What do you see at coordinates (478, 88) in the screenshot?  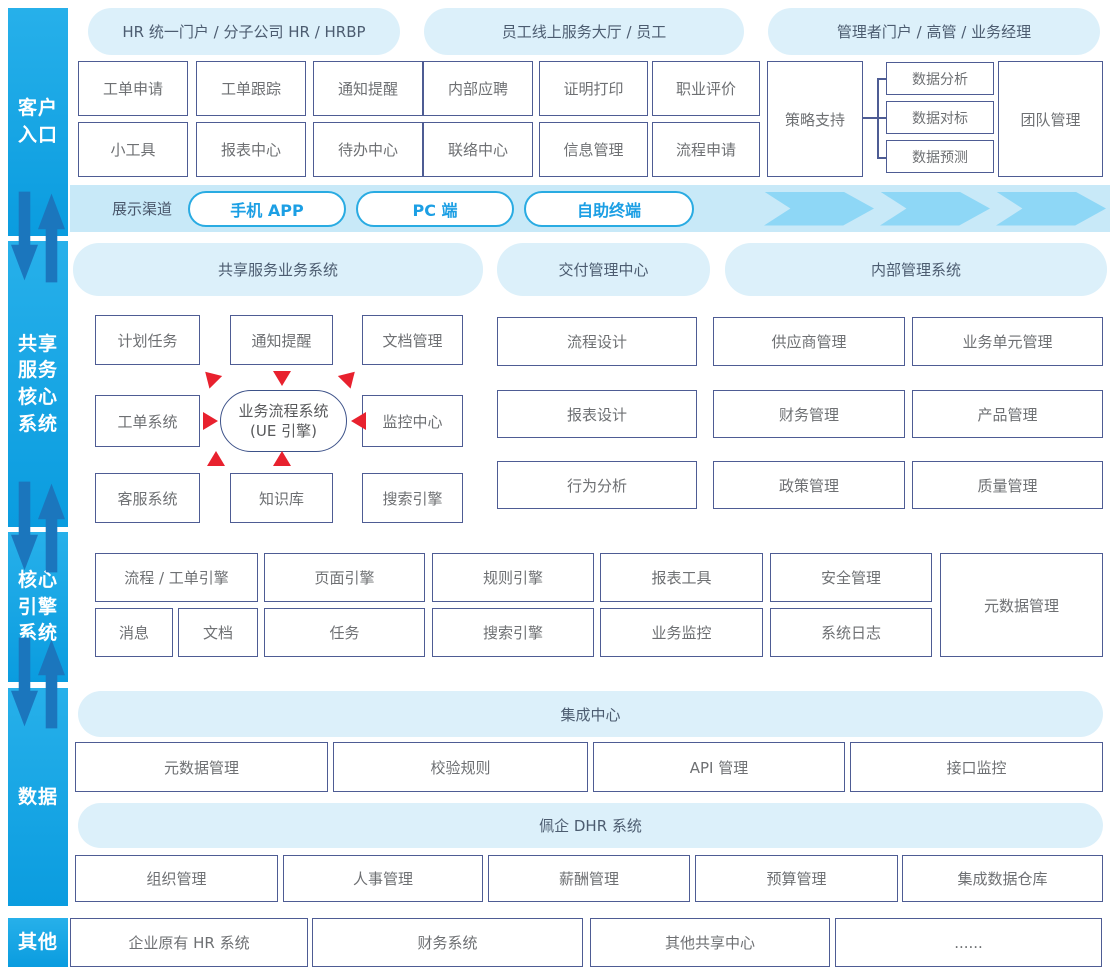 I see `box-internal-recruit: 内部应聘` at bounding box center [478, 88].